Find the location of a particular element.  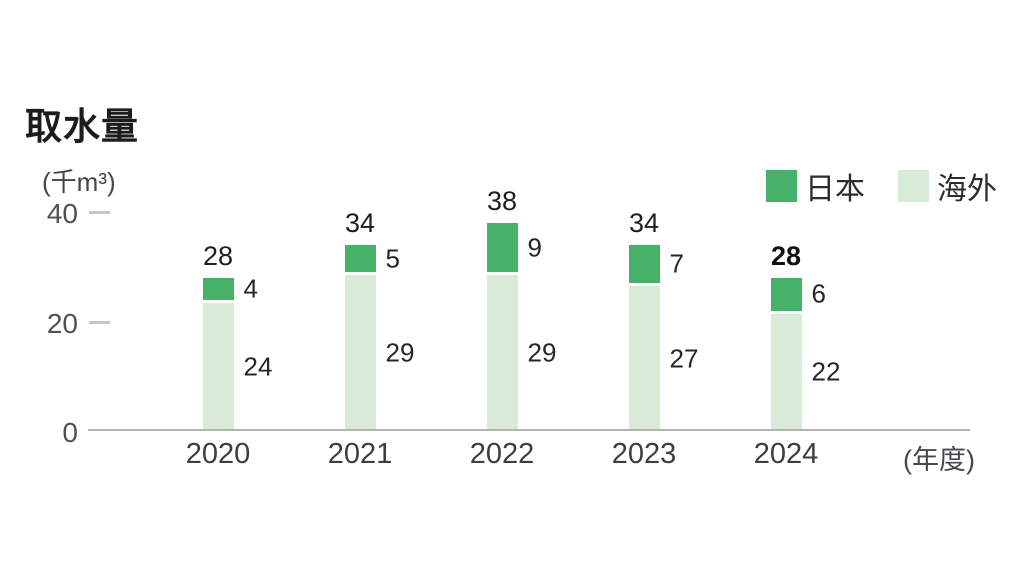

bar-segment-japan-2022 is located at coordinates (502, 247).